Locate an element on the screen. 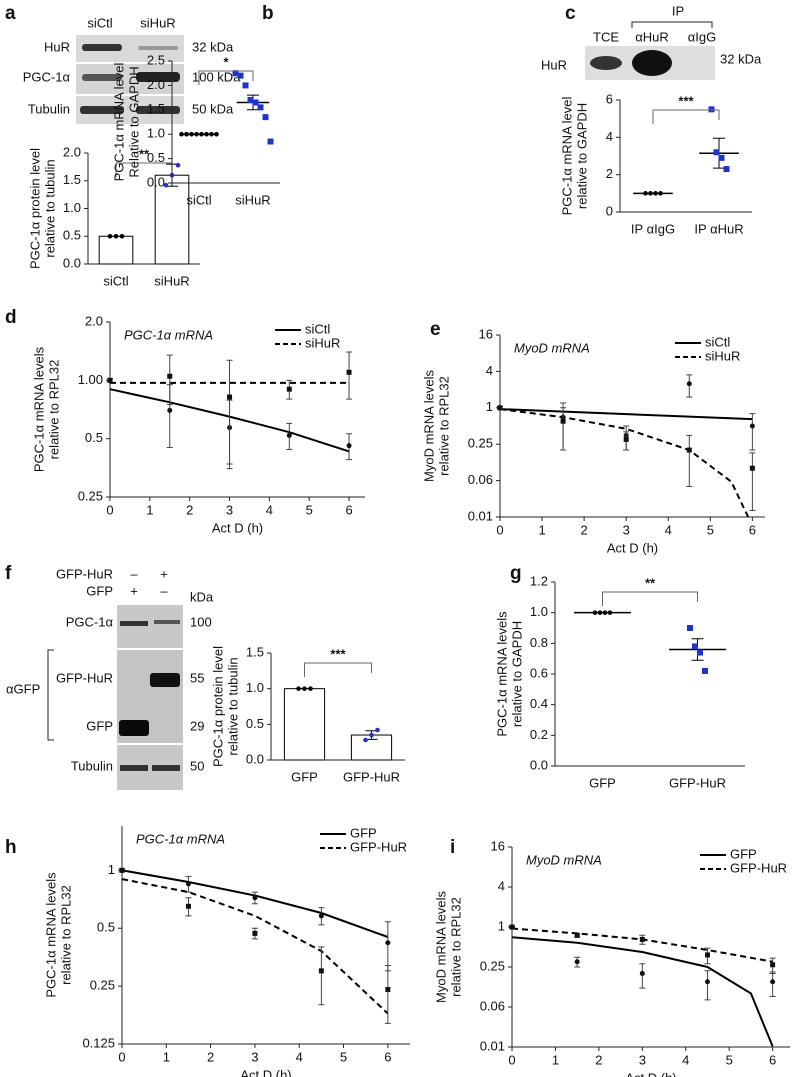 This screenshot has width=795, height=1077. sig-label: ** is located at coordinates (144, 153).